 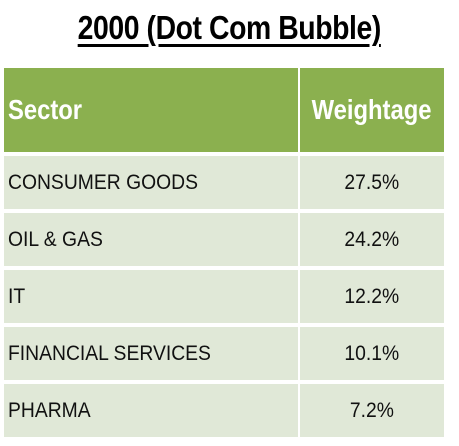 I want to click on weightage-value: 10.1%, so click(x=372, y=354).